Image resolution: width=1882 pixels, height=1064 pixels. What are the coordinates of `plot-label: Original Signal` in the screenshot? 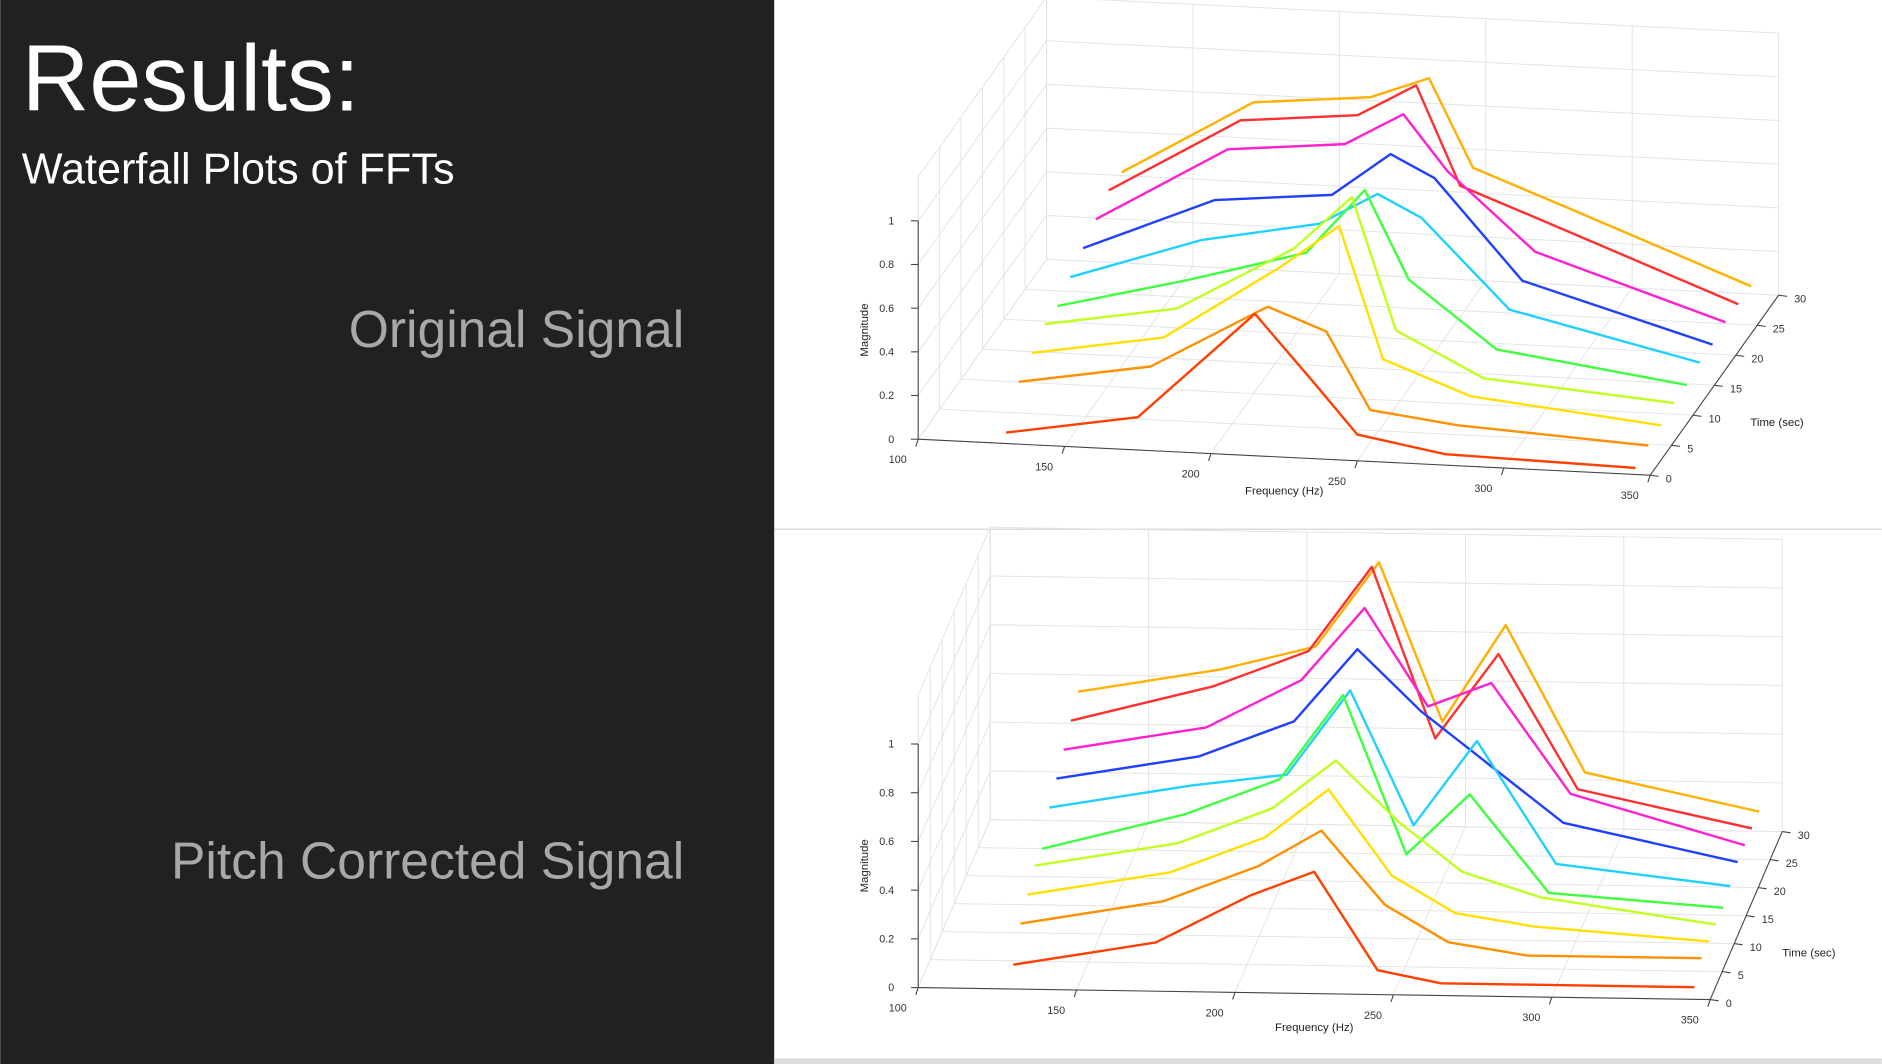 It's located at (516, 329).